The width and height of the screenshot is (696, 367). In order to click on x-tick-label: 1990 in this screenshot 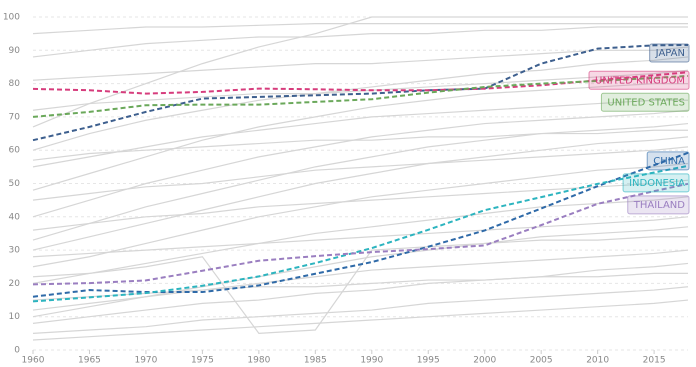, I will do `click(371, 361)`.